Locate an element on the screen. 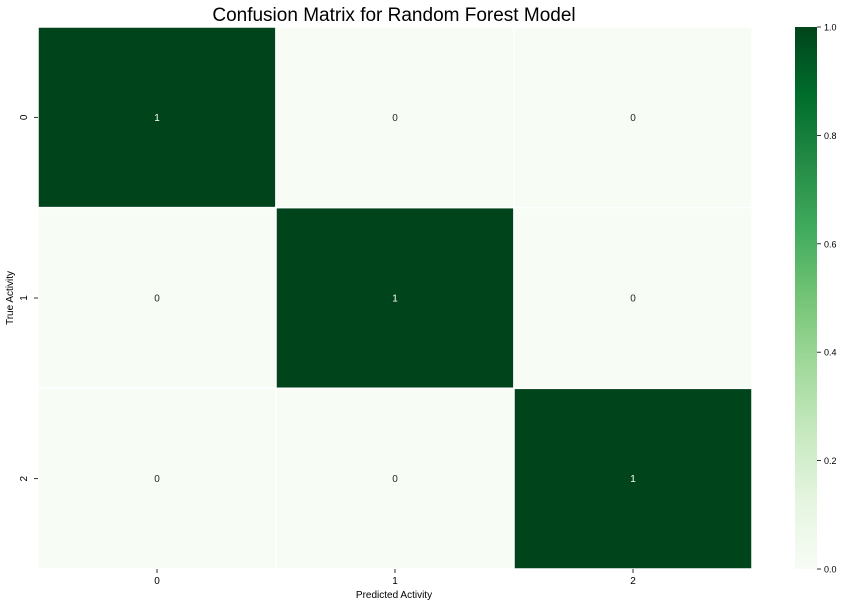 The width and height of the screenshot is (853, 608). cell-annotation-0-2: 0 is located at coordinates (633, 118).